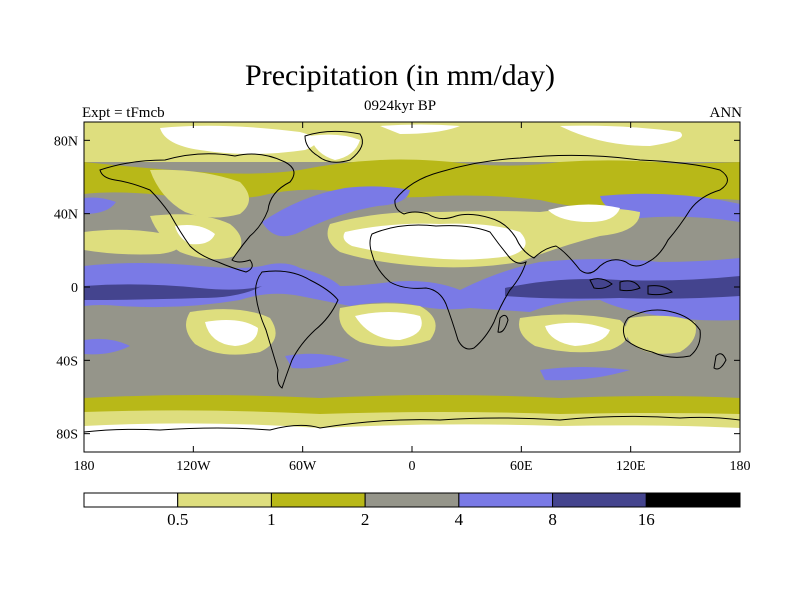 The height and width of the screenshot is (600, 800). Describe the element at coordinates (365, 519) in the screenshot. I see `colorbar-label: 2` at that location.